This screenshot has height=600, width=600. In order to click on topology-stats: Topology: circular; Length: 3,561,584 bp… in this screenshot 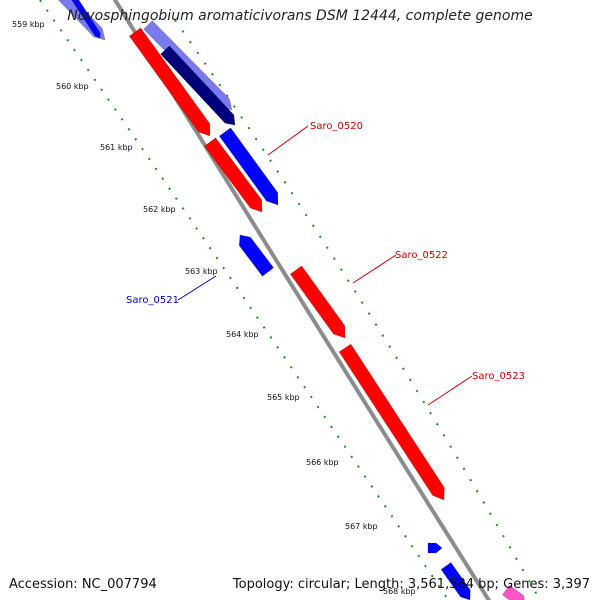, I will do `click(411, 584)`.